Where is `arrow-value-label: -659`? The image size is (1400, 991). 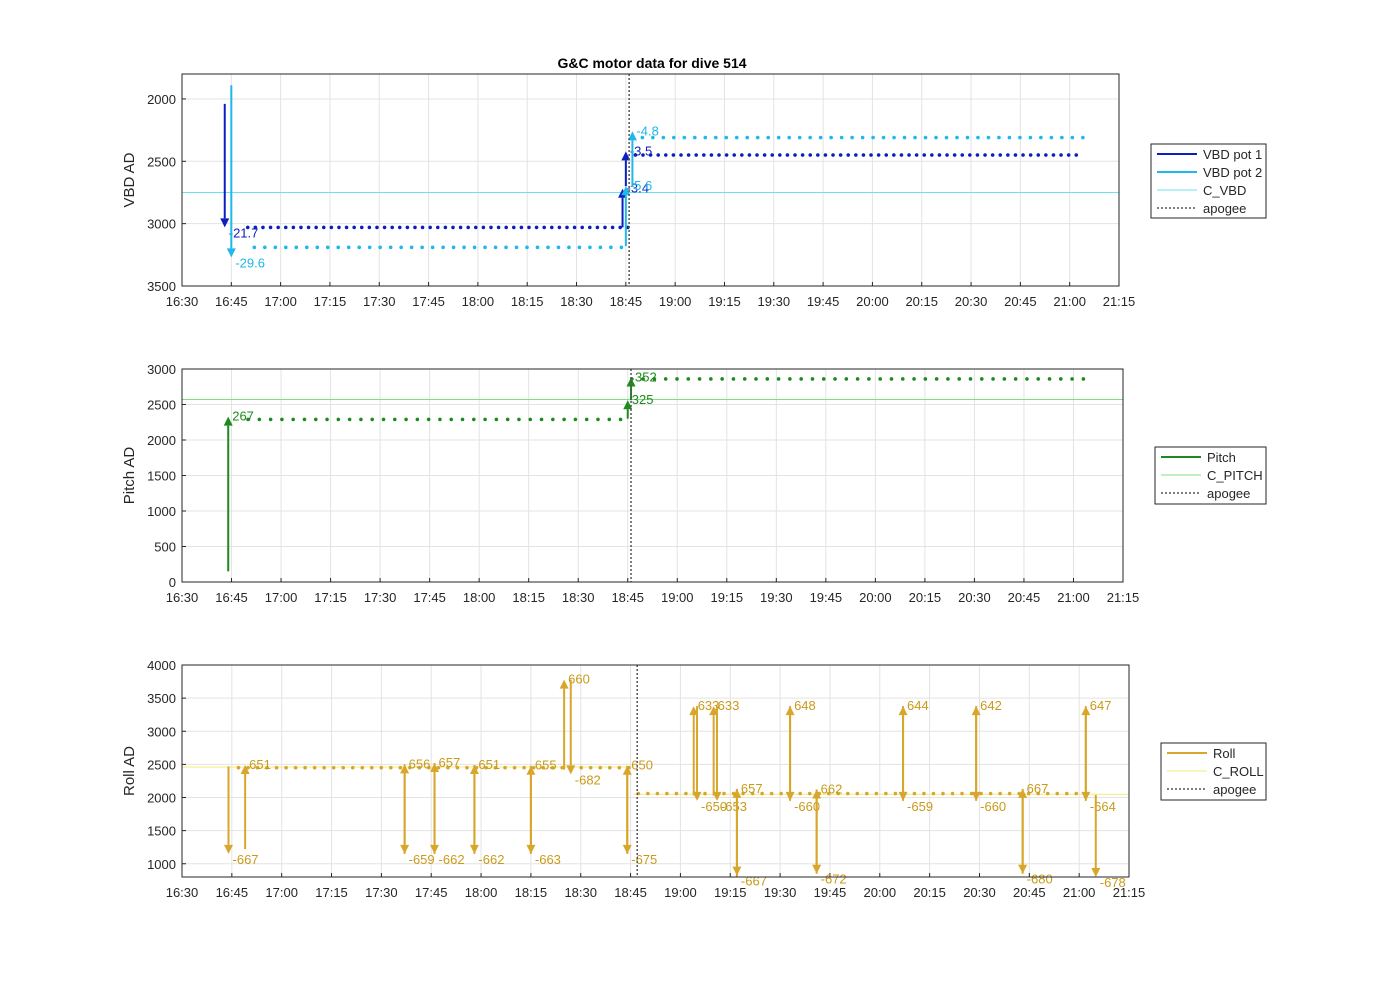
arrow-value-label: -659 is located at coordinates (422, 859).